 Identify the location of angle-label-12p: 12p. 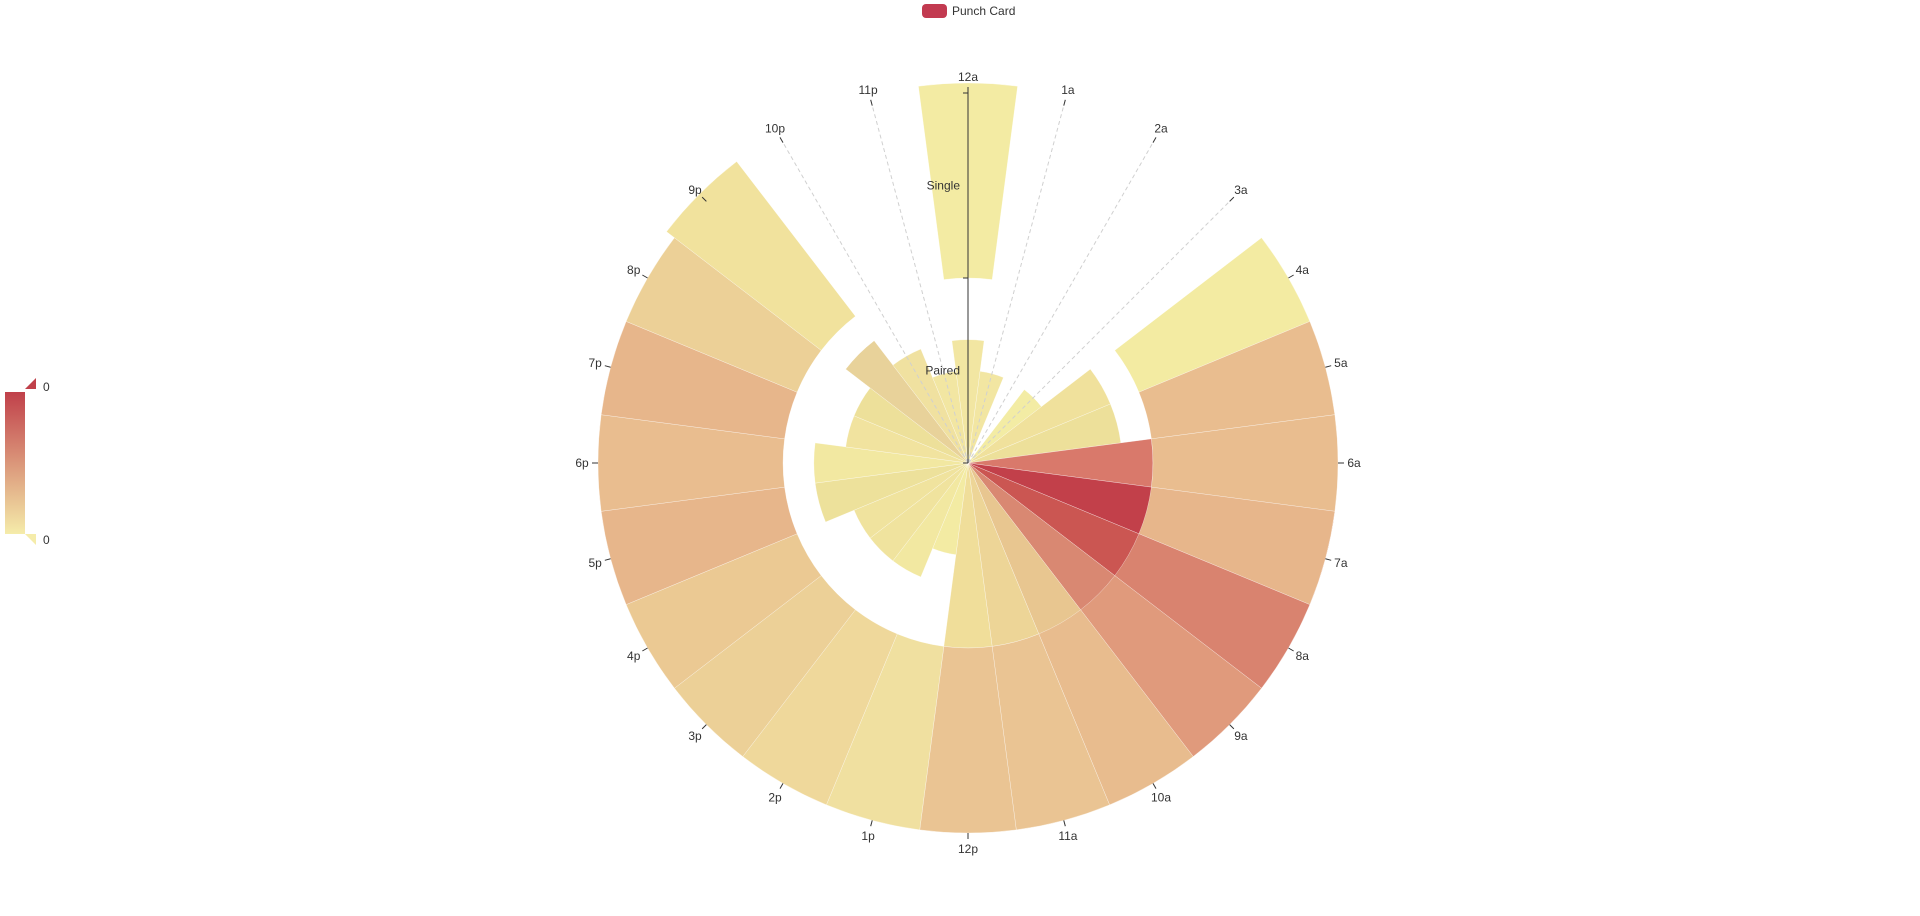
(968, 849).